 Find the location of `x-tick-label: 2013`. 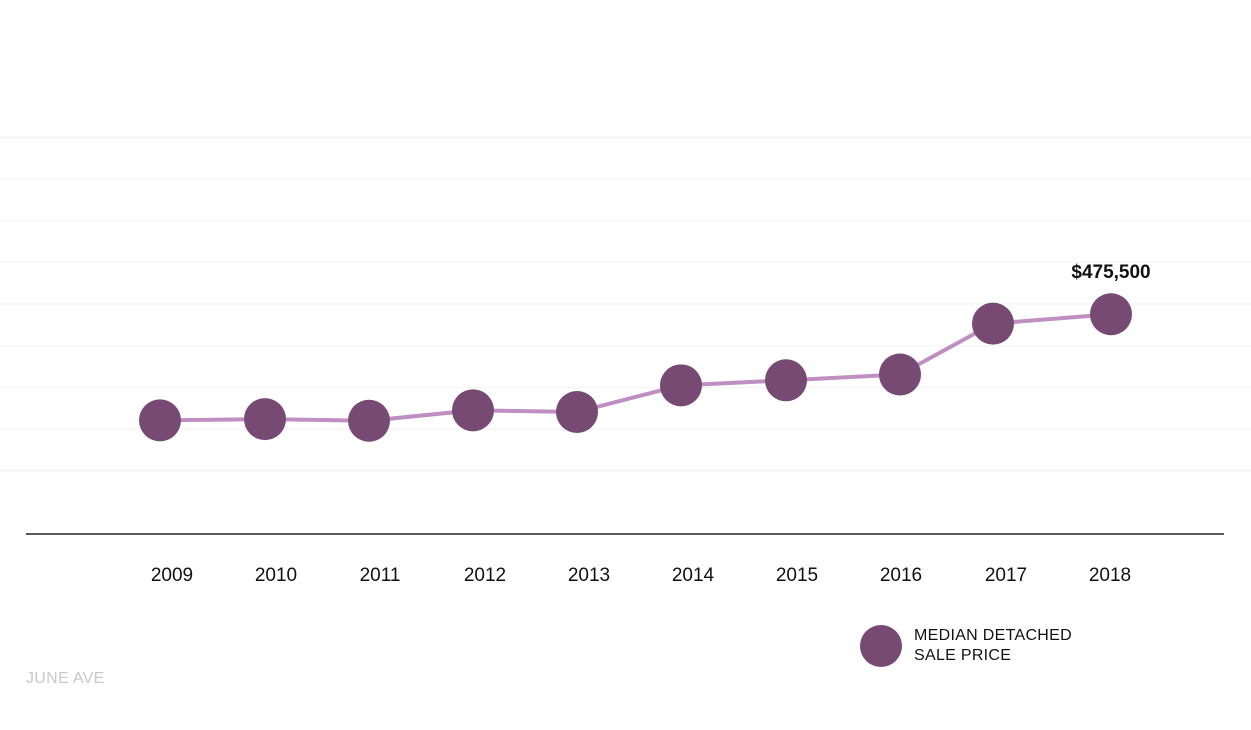

x-tick-label: 2013 is located at coordinates (589, 575).